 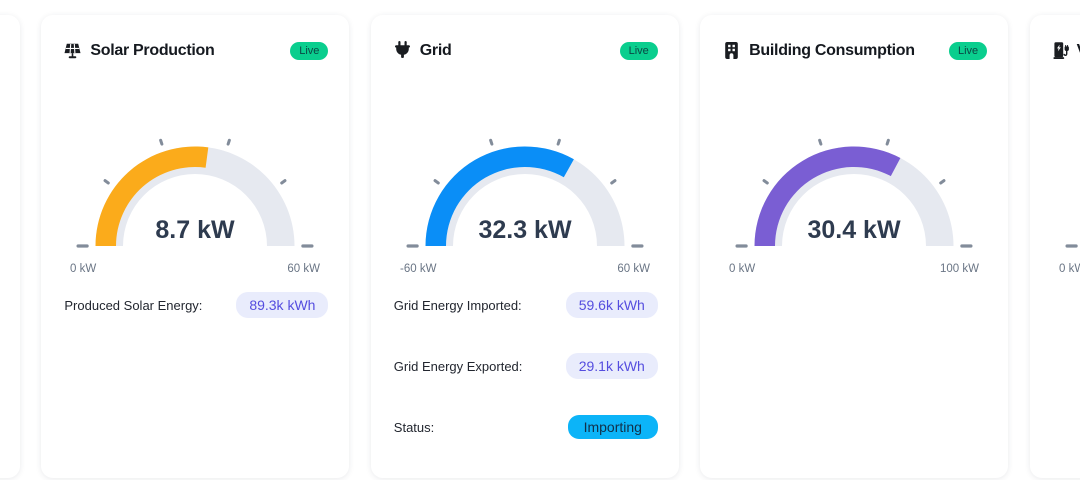 What do you see at coordinates (196, 230) in the screenshot?
I see `svg-text: 8.7 kW` at bounding box center [196, 230].